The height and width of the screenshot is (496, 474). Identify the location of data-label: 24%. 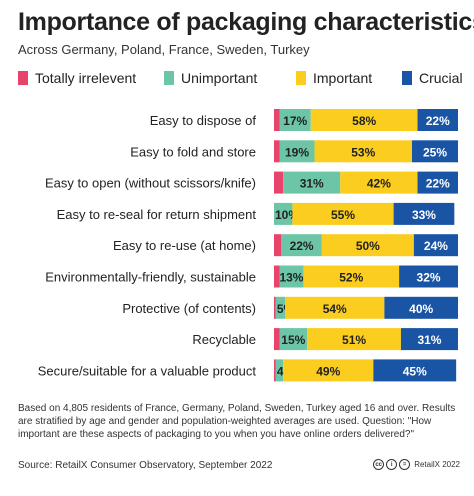
(436, 246).